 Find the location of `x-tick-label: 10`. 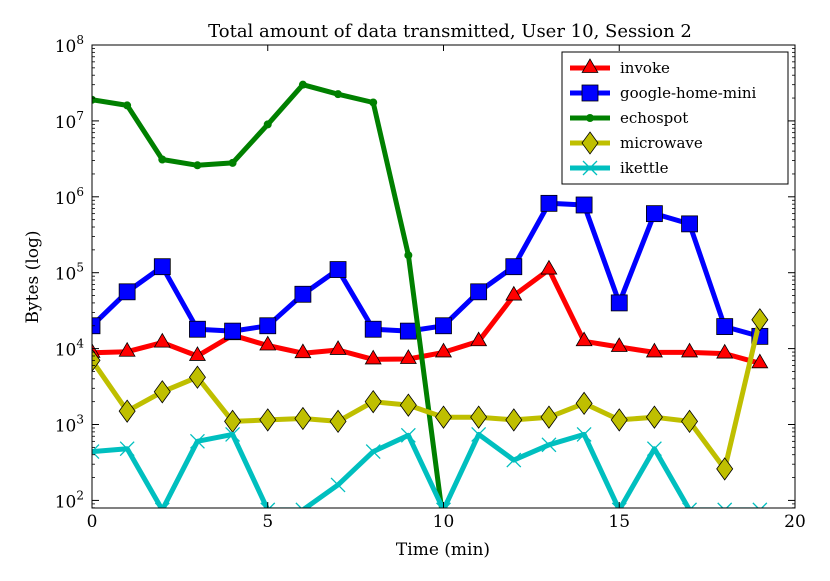

x-tick-label: 10 is located at coordinates (444, 522).